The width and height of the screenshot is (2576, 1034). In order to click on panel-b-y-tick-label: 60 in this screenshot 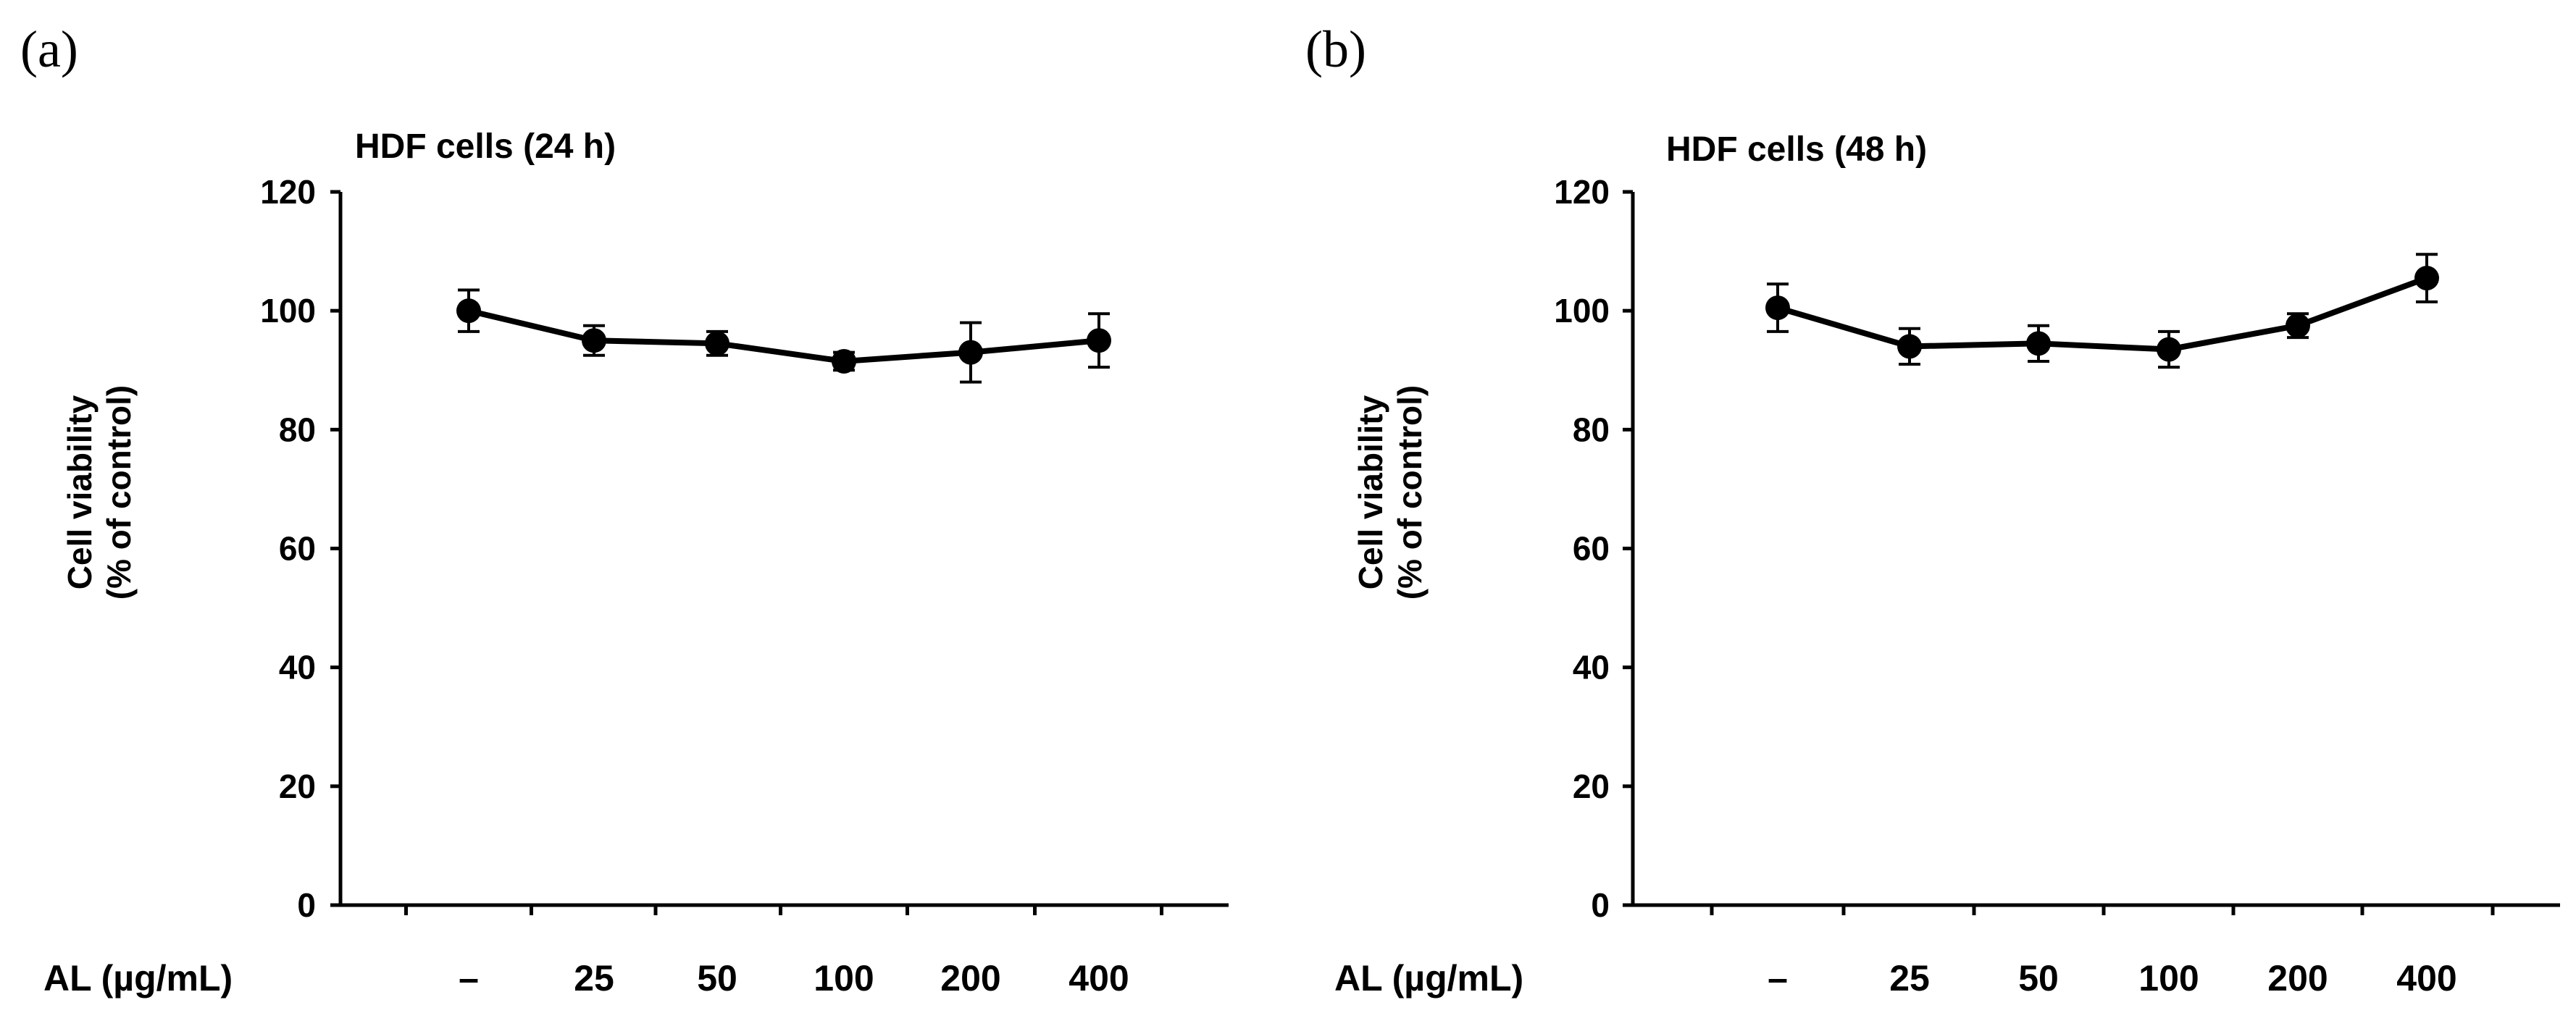, I will do `click(1591, 549)`.